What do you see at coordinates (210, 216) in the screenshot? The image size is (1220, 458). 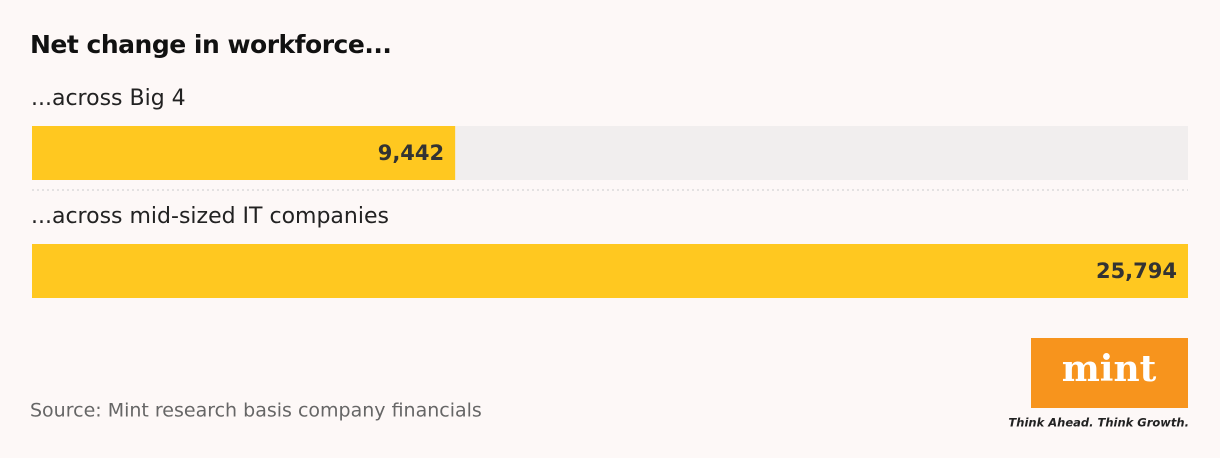 I see `category-label: ...across mid-sized IT companies` at bounding box center [210, 216].